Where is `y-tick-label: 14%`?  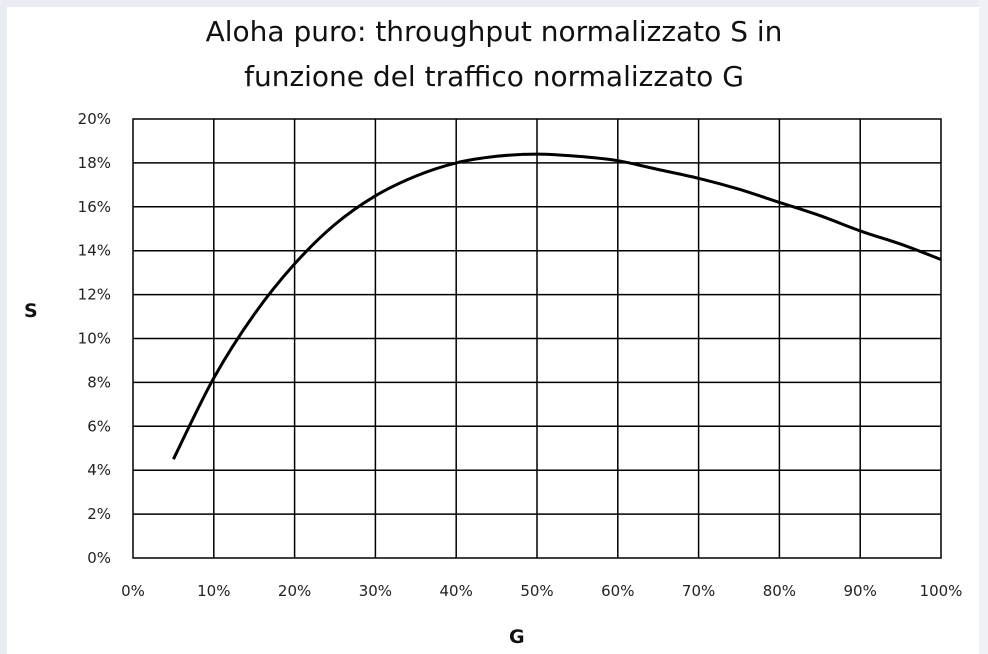 y-tick-label: 14% is located at coordinates (94, 251).